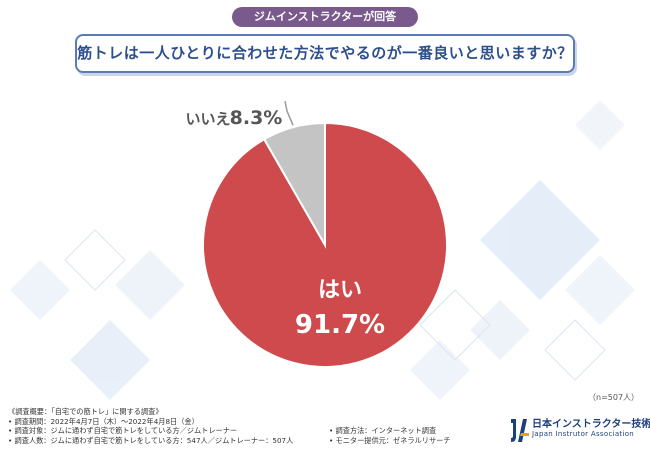 Image resolution: width=650 pixels, height=450 pixels. I want to click on survey-target: • 調査対象：ジムに通わず自宅で筋トレをしている方／ジムトレーナー, so click(123, 430).